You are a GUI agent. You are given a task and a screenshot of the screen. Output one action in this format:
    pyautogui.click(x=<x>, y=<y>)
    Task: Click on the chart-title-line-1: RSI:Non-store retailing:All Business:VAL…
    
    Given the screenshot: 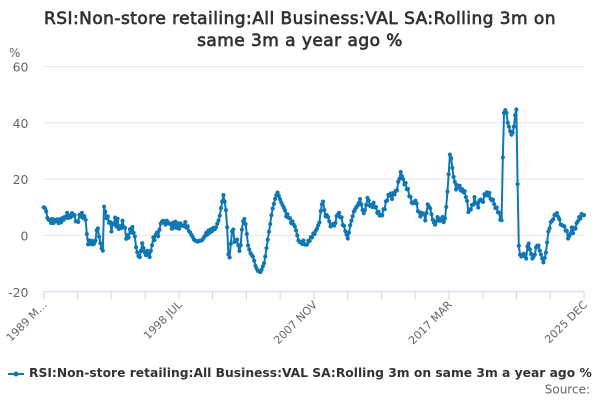 What is the action you would take?
    pyautogui.click(x=300, y=19)
    